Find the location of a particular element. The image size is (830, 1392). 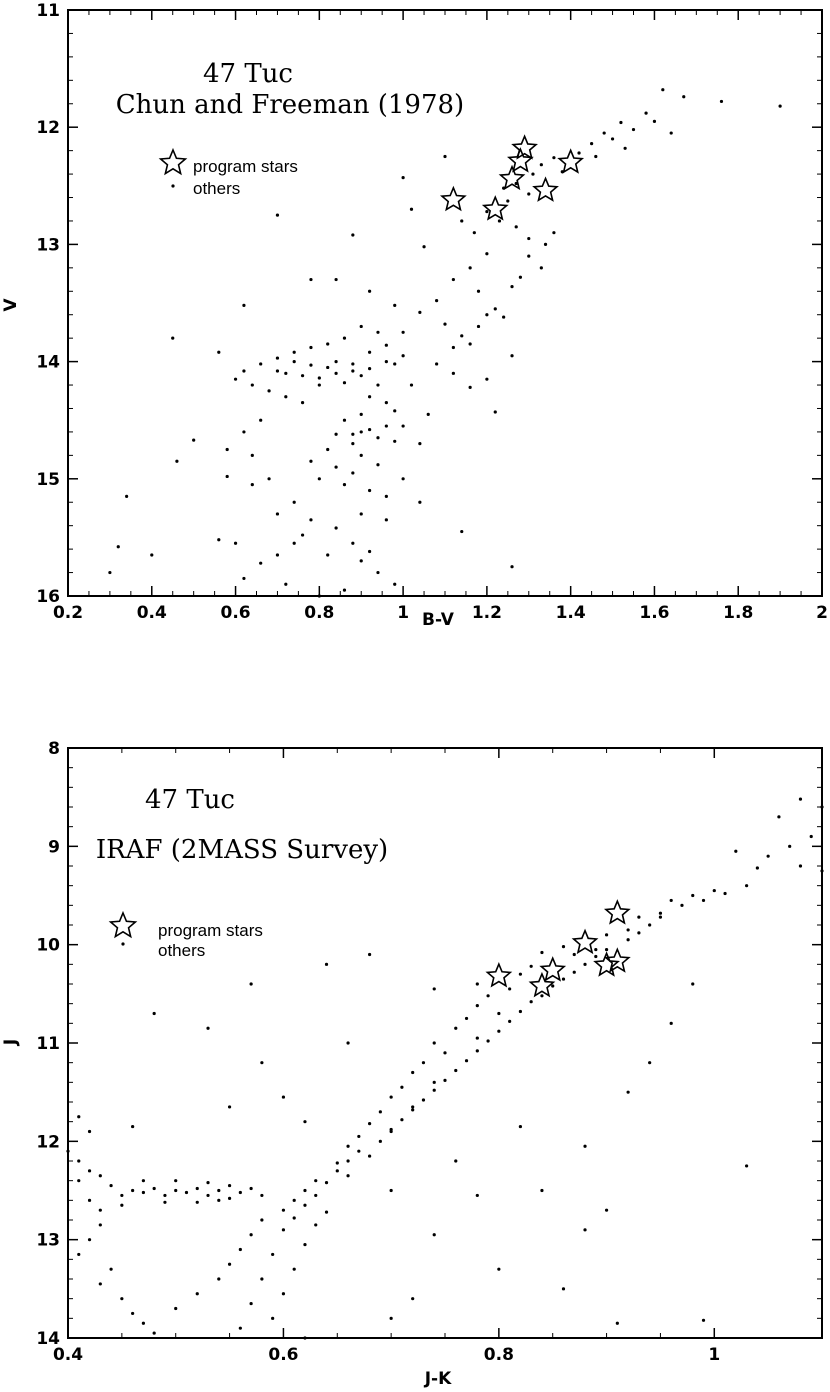

x-axis-label: B-V is located at coordinates (438, 620).